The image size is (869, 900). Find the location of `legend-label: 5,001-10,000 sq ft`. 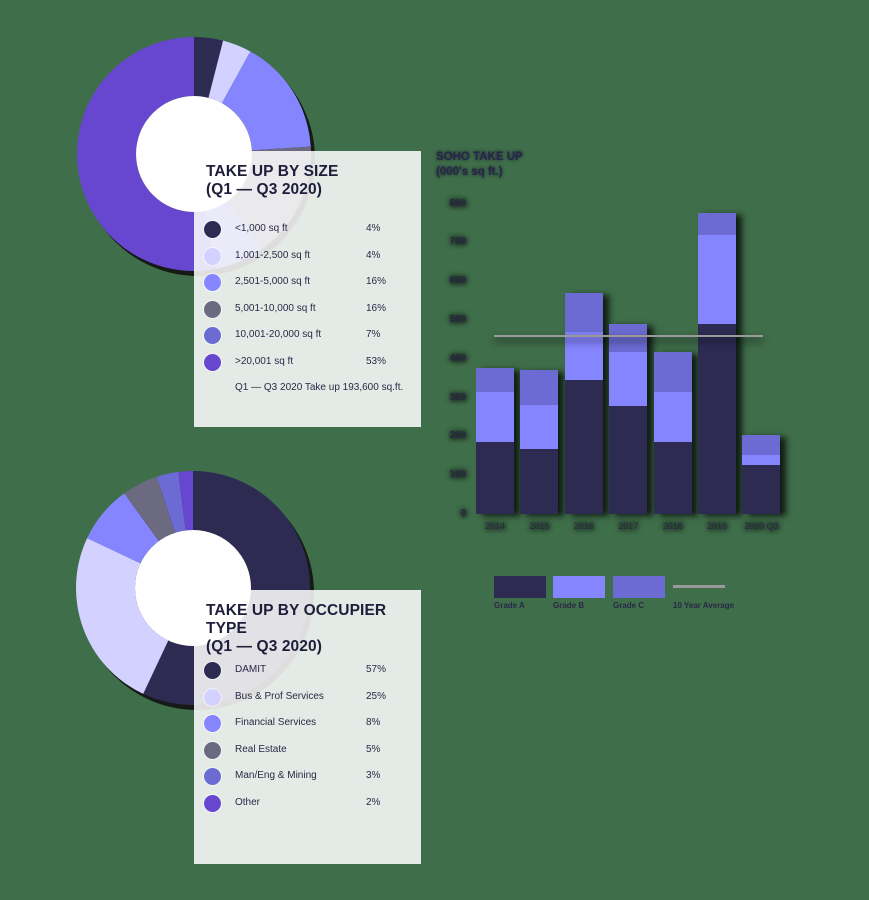

legend-label: 5,001-10,000 sq ft is located at coordinates (275, 308).